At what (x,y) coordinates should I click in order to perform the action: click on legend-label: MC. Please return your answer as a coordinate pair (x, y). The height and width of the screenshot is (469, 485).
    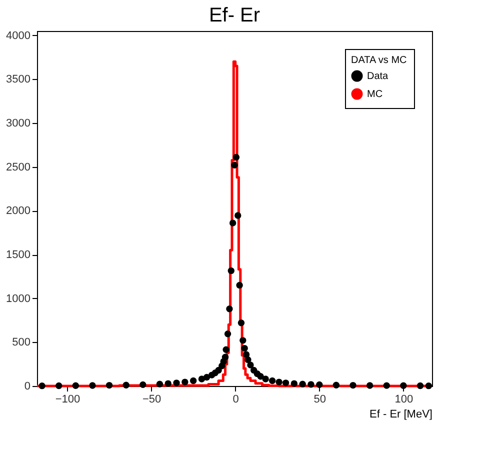
    Looking at the image, I should click on (375, 94).